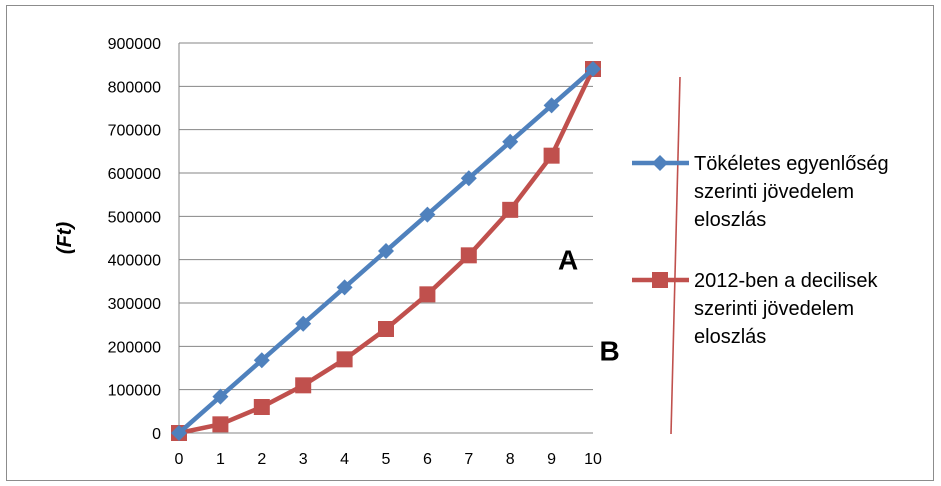 The height and width of the screenshot is (486, 941). Describe the element at coordinates (303, 459) in the screenshot. I see `x-tick-label: 3` at that location.